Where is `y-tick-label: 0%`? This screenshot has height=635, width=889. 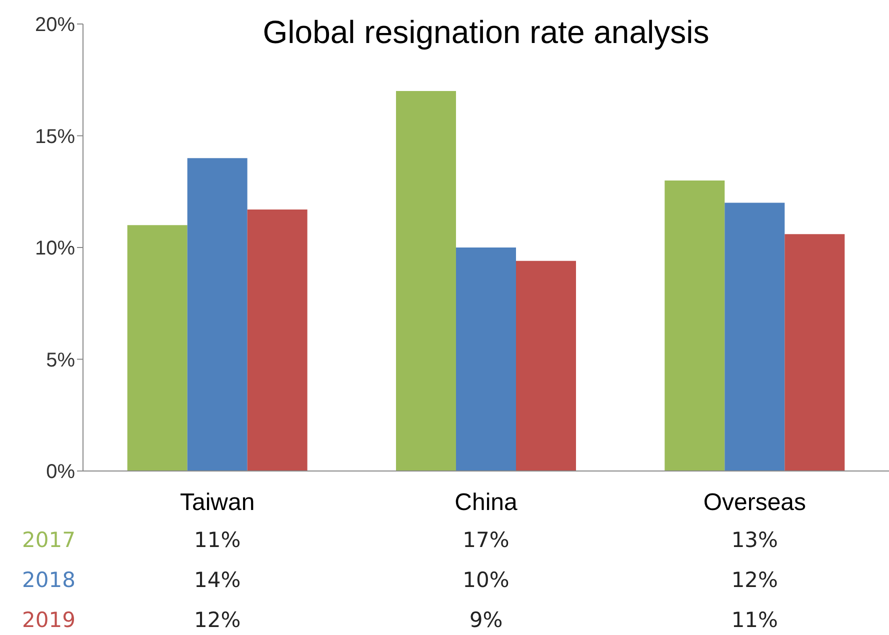
y-tick-label: 0% is located at coordinates (61, 472).